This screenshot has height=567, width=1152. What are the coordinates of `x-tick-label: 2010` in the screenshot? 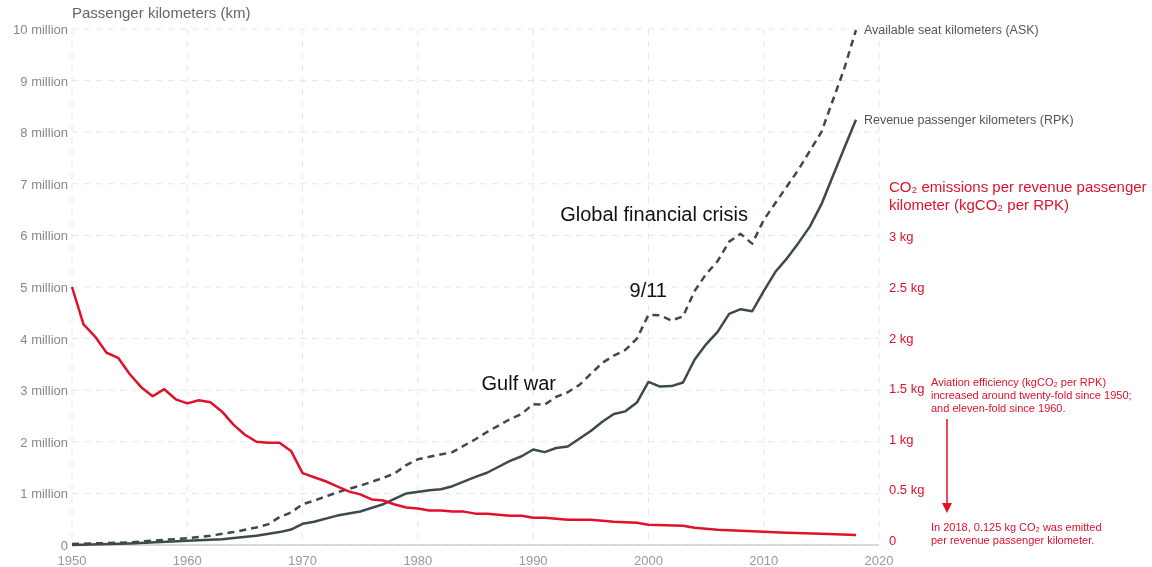 It's located at (764, 560).